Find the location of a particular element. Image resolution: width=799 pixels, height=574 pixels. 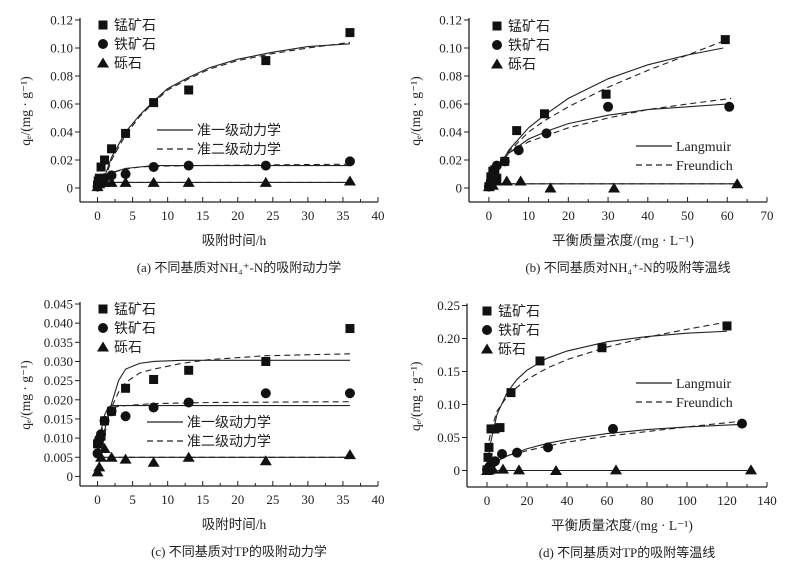

x-tick-label: 80 is located at coordinates (647, 500).